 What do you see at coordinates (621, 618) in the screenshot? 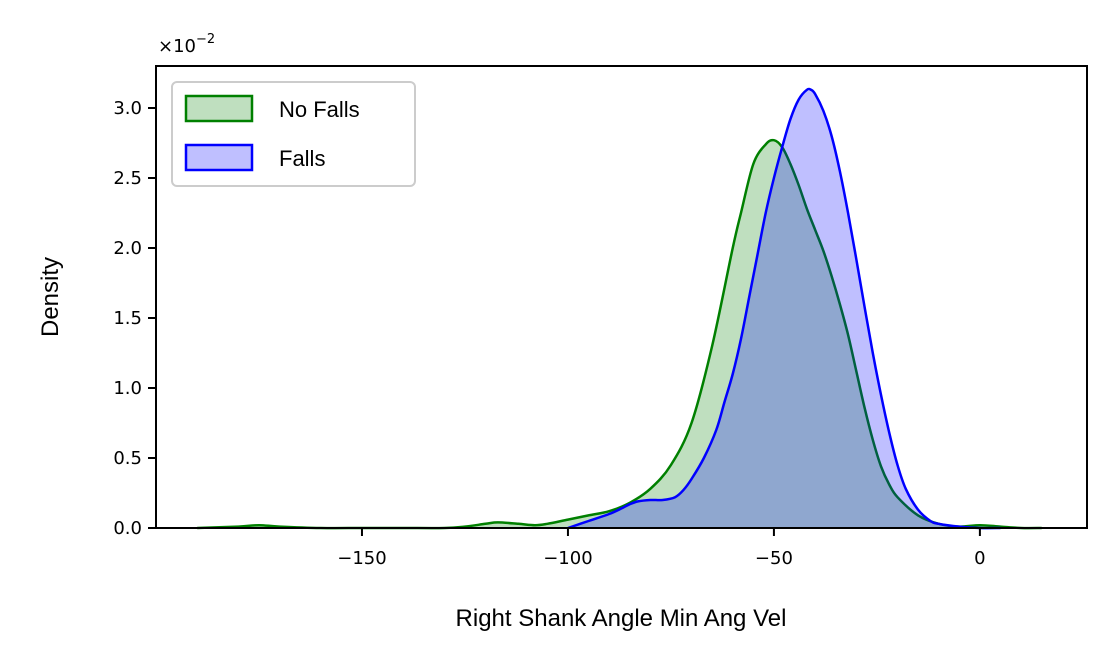
I see `x-axis-label: Right Shank Angle Min Ang Vel` at bounding box center [621, 618].